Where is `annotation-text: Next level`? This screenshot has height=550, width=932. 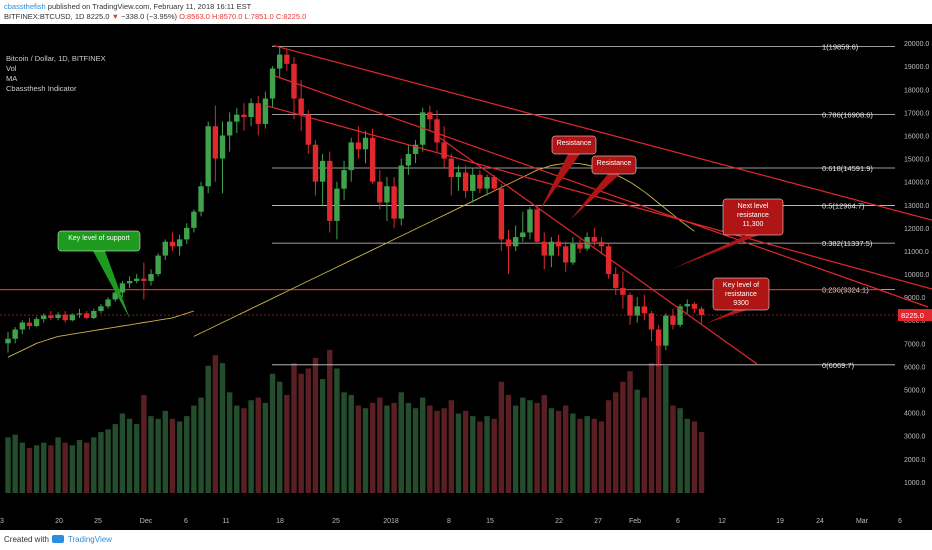 annotation-text: Next level is located at coordinates (753, 206).